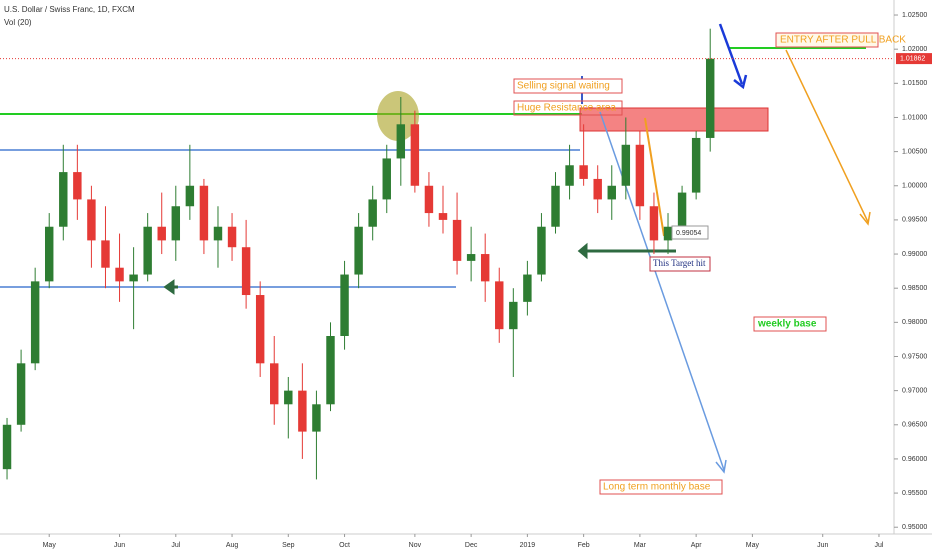 This screenshot has width=932, height=550. Describe the element at coordinates (914, 356) in the screenshot. I see `y-tick-label: 0.97500` at that location.